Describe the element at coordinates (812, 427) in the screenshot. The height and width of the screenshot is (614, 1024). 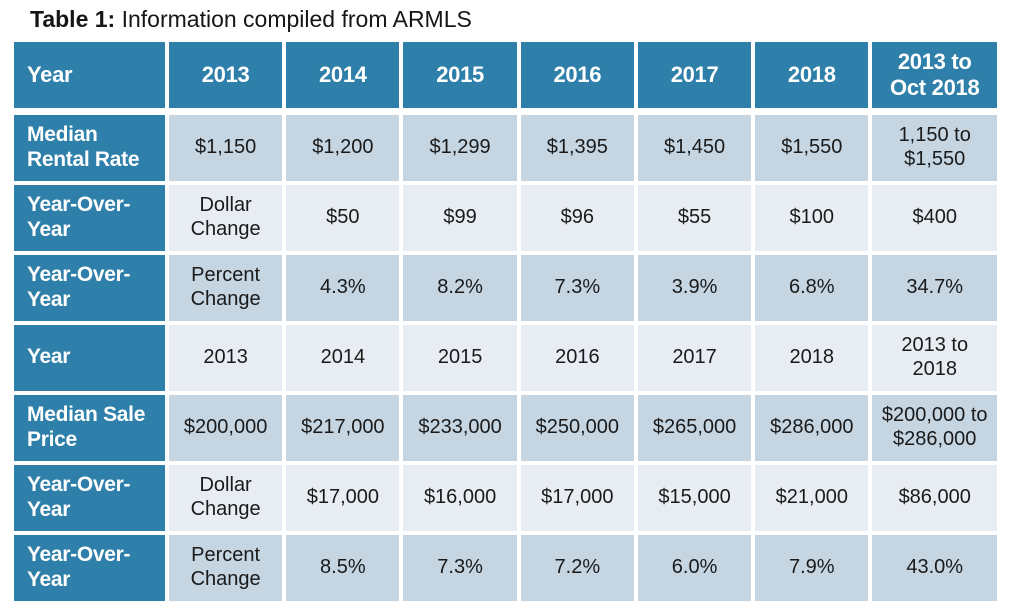
I see `table-cell: $286,000` at that location.